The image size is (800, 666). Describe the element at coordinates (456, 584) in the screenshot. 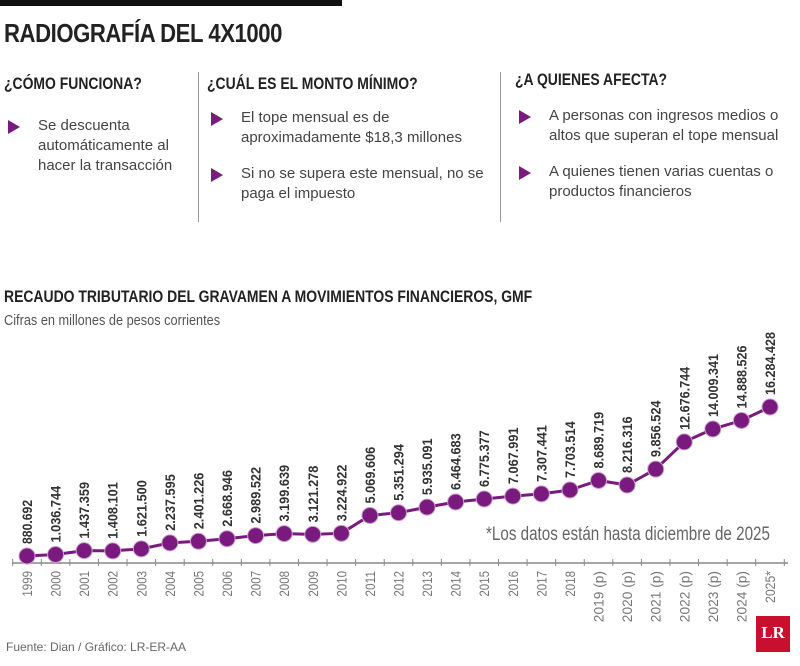

I see `x-tick-label: 2014` at that location.